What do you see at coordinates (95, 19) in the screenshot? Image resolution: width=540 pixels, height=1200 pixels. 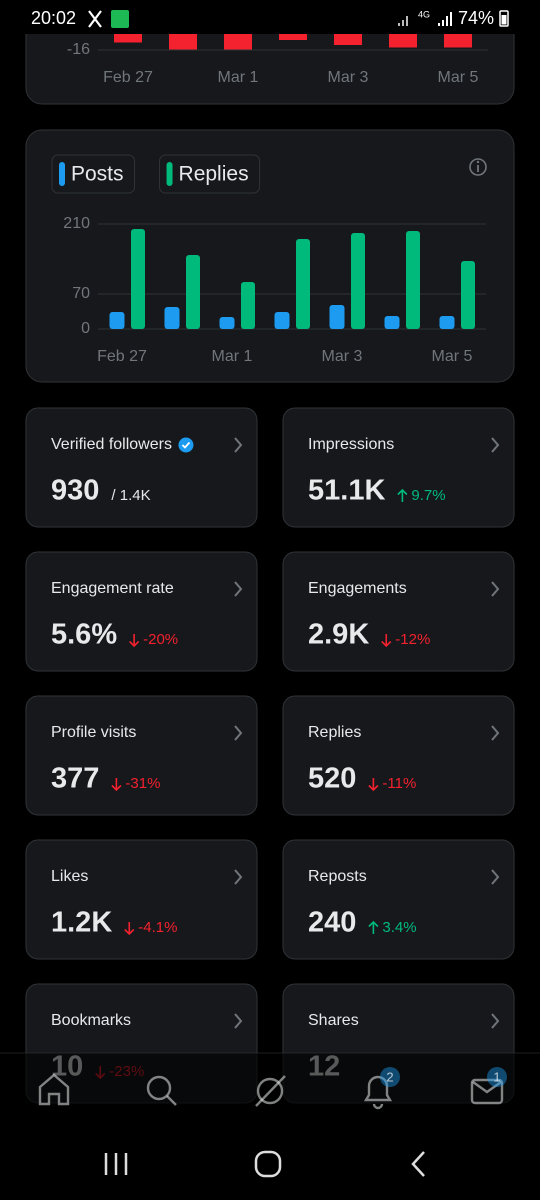 I see `x-logo` at bounding box center [95, 19].